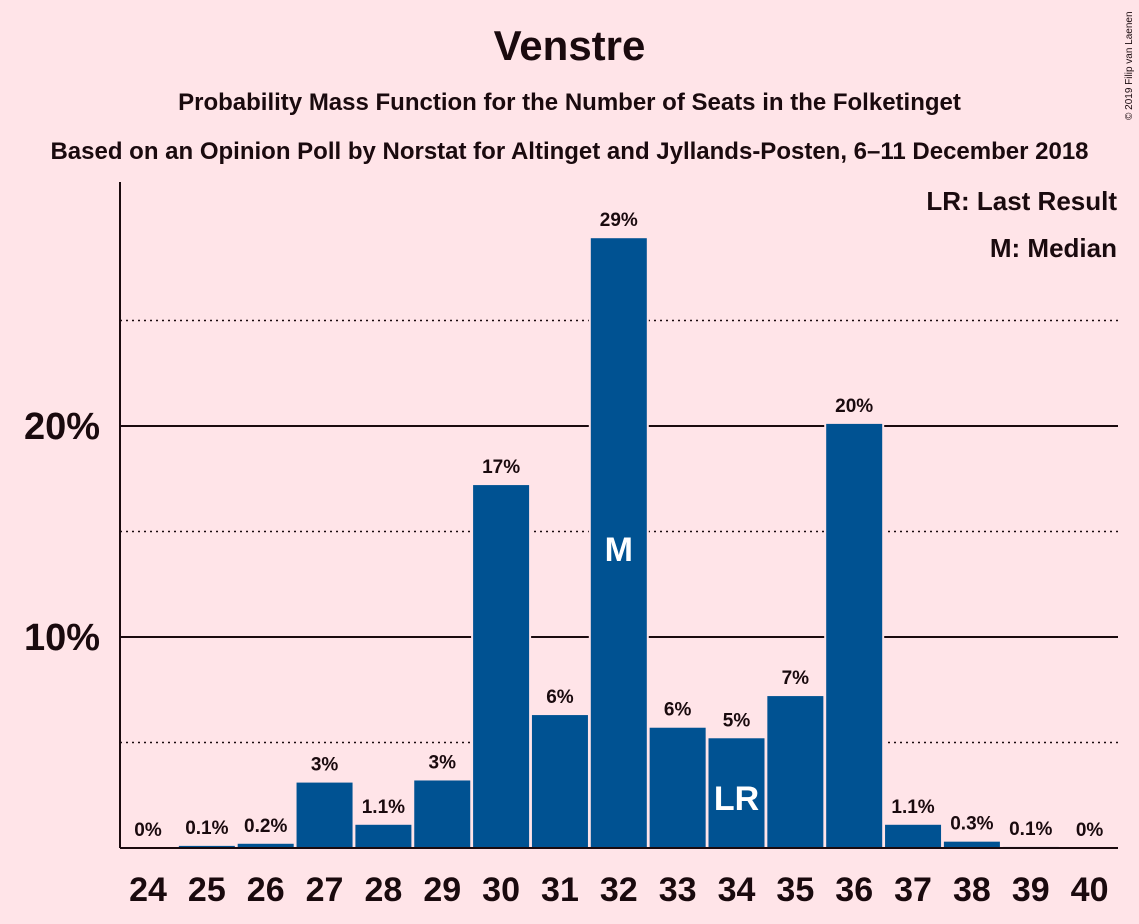 This screenshot has width=1139, height=924. Describe the element at coordinates (1030, 846) in the screenshot. I see `bar-gap` at that location.